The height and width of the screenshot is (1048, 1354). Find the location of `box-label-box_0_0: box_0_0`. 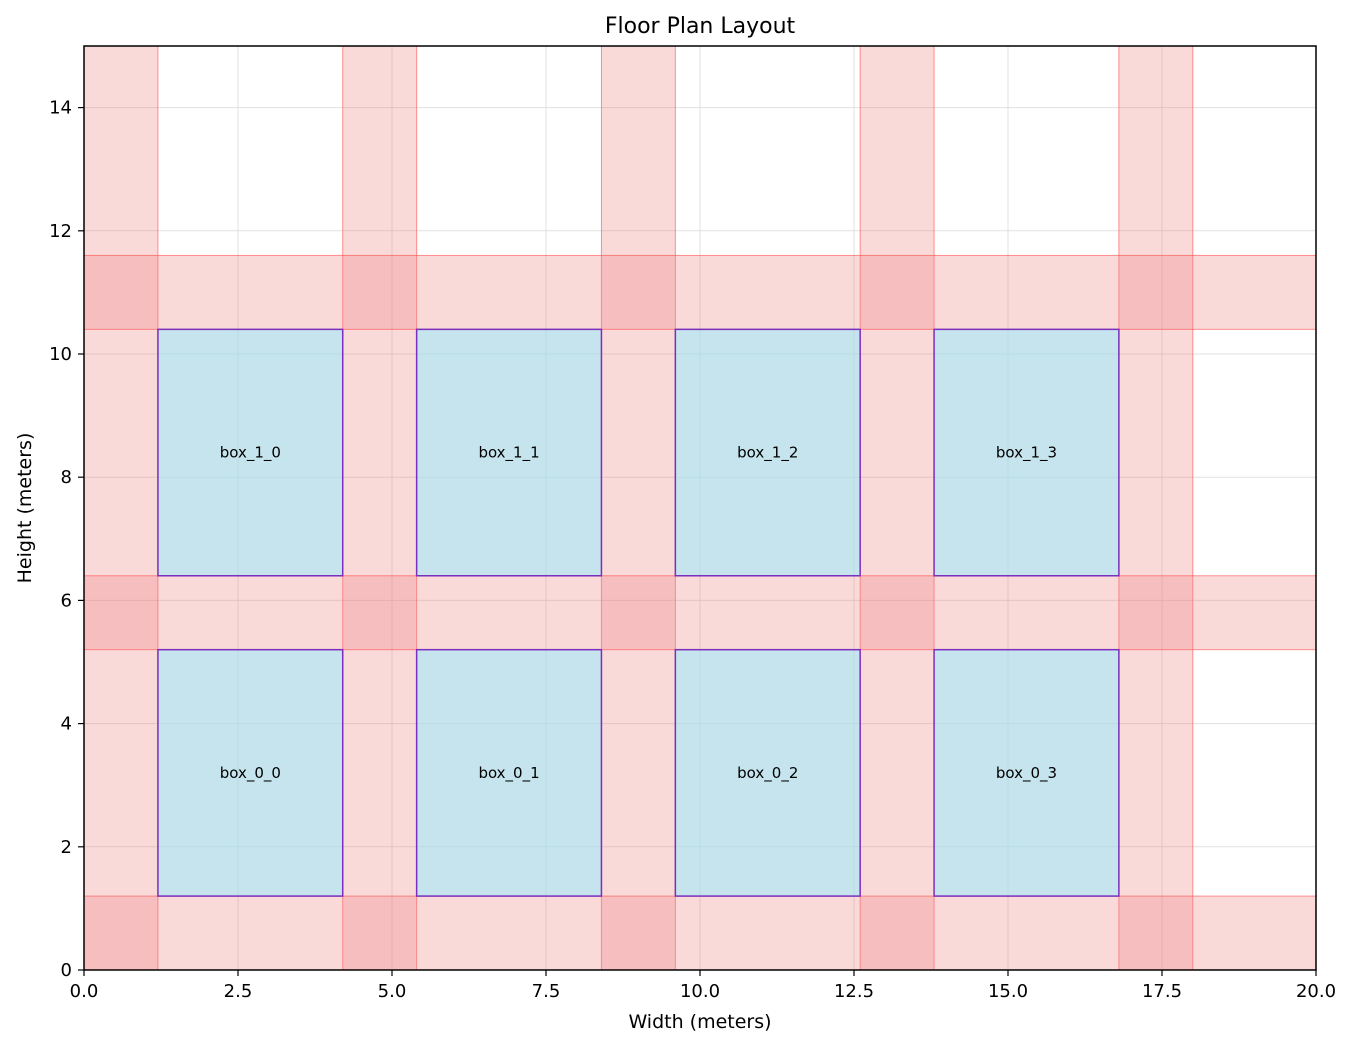

box-label-box_0_0: box_0_0 is located at coordinates (250, 773).